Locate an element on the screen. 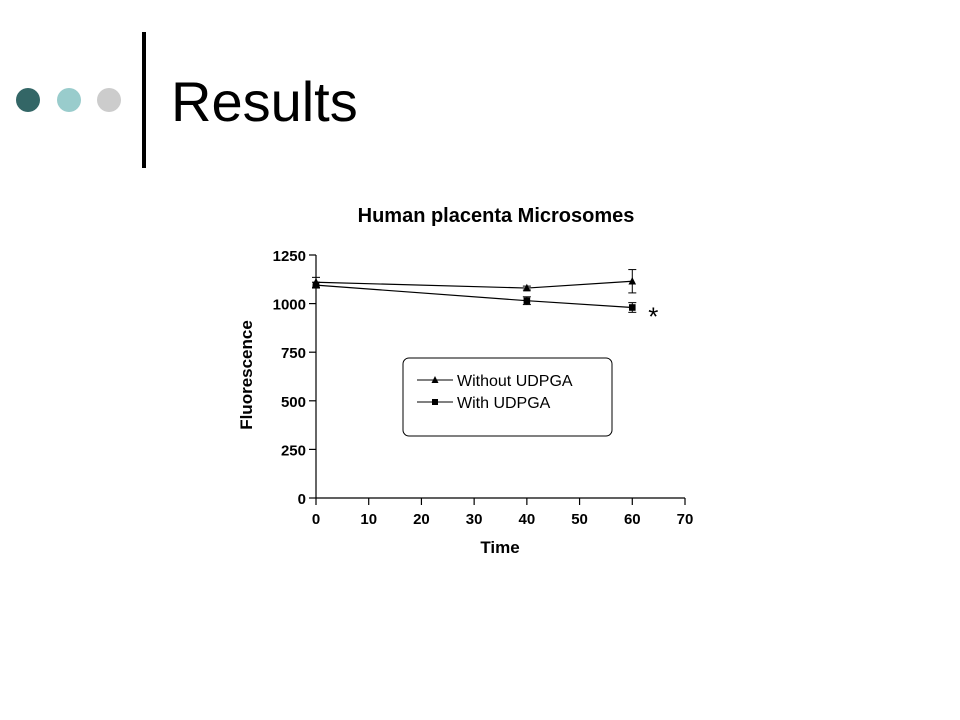  x-tick-label: 30 is located at coordinates (474, 519).